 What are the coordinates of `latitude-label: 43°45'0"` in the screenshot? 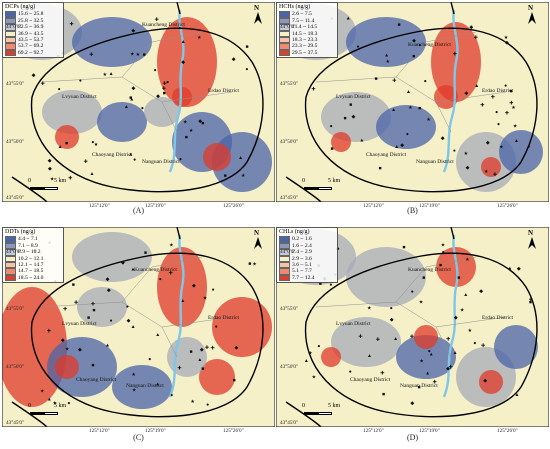 It's located at (15, 198).